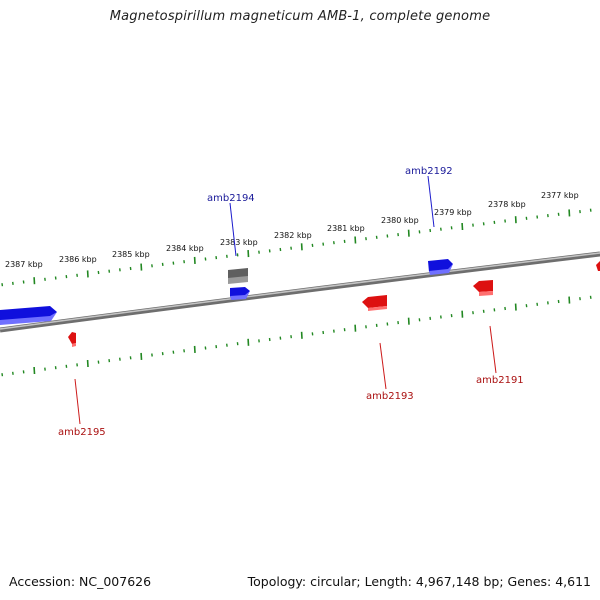 This screenshot has height=600, width=600. Describe the element at coordinates (80, 581) in the screenshot. I see `accession-label: Accession: NC_007626` at that location.